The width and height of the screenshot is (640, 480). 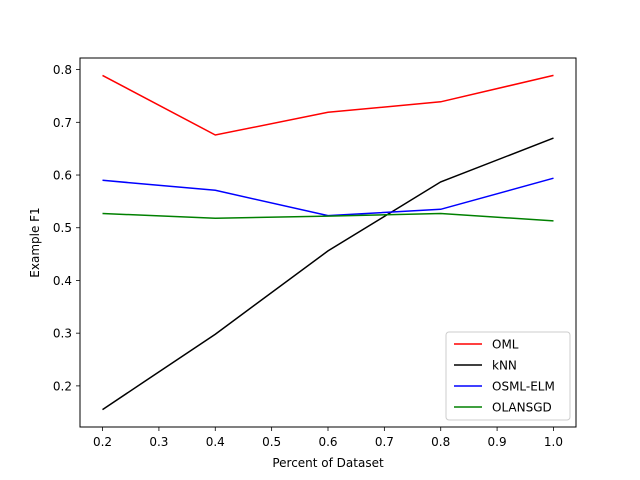 I want to click on x-tick-label: 0.8, so click(x=440, y=442).